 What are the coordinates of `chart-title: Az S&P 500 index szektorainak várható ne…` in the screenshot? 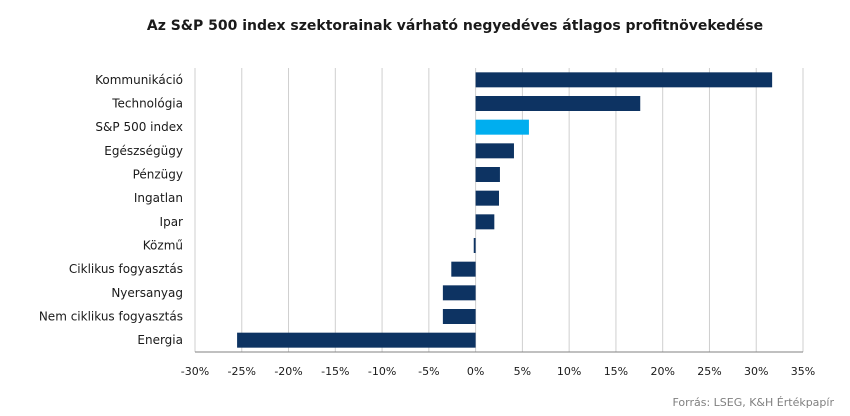 It's located at (455, 26).